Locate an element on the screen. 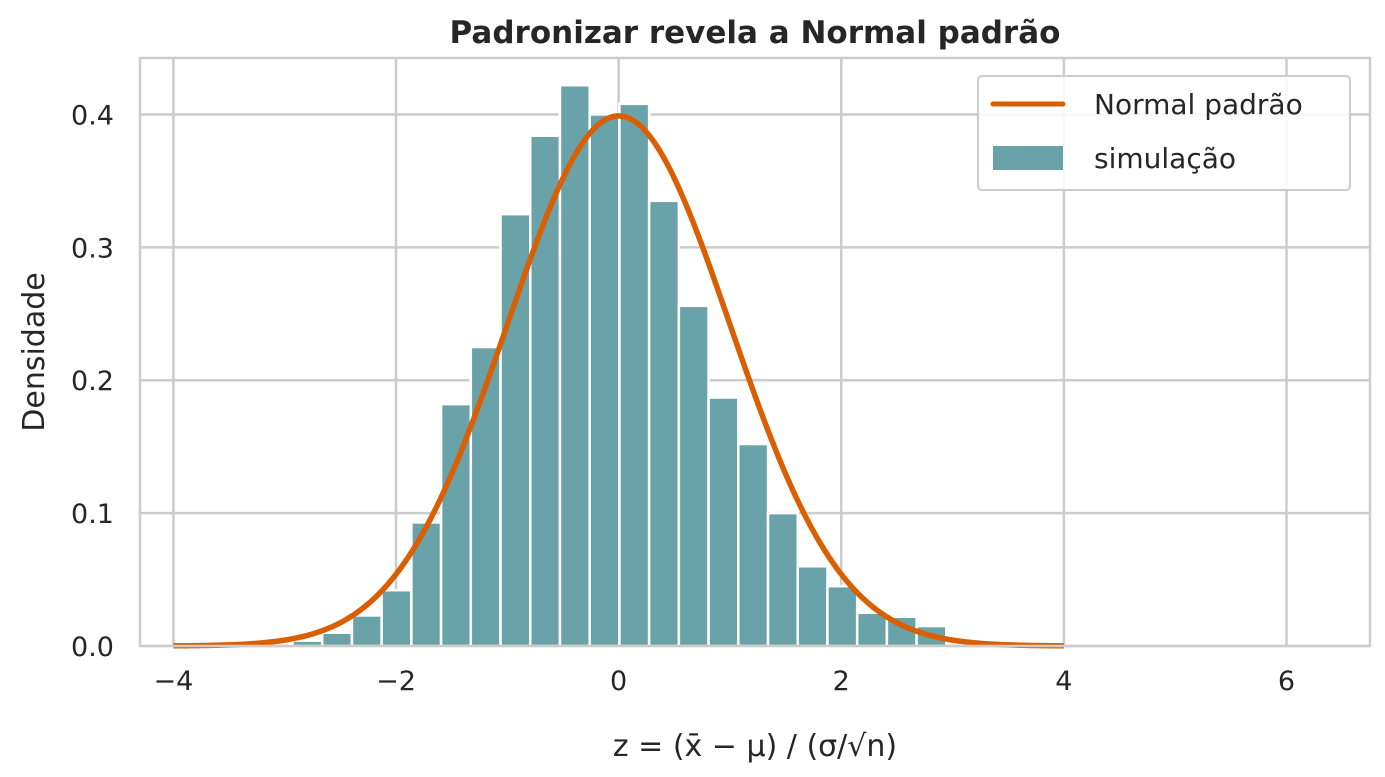 This screenshot has height=777, width=1385. x-tick-label: 0 is located at coordinates (618, 681).